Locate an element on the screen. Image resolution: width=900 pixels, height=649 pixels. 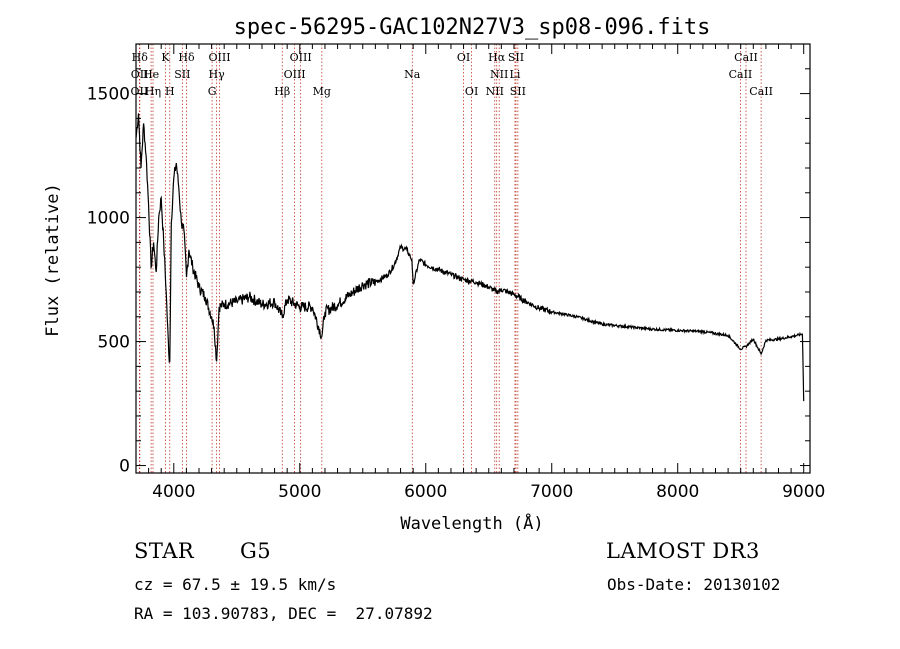
x-tick-label-4: 8000 is located at coordinates (677, 492).